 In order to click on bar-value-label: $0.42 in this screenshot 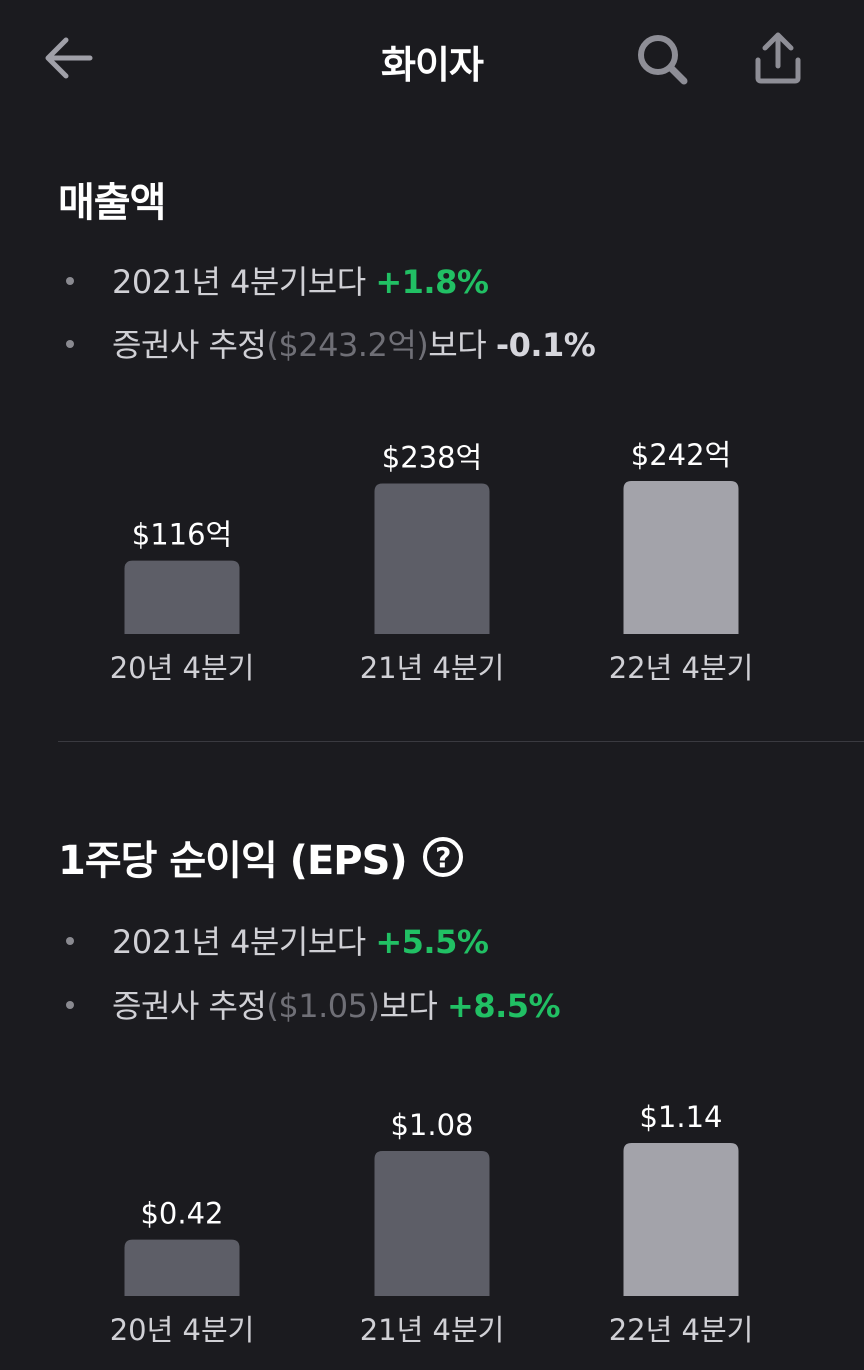, I will do `click(181, 1214)`.